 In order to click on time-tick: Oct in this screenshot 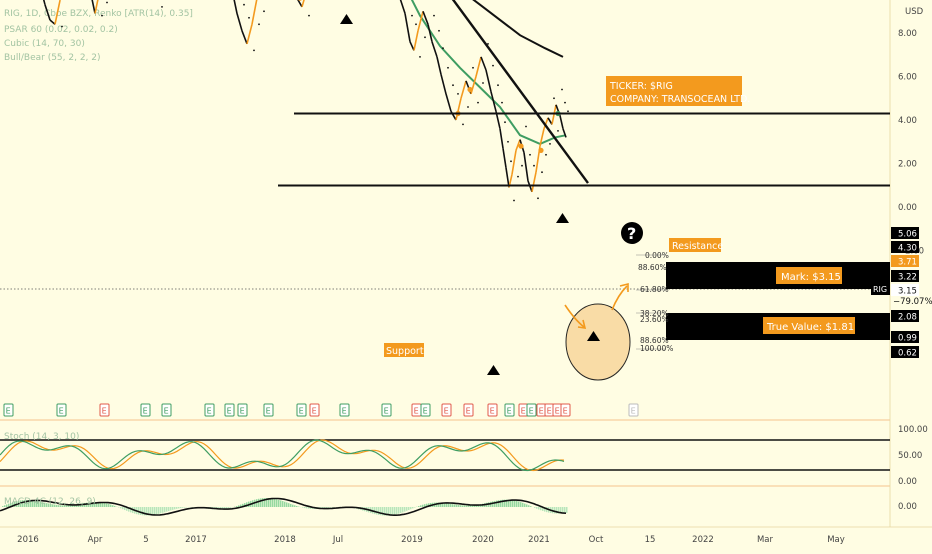, I will do `click(596, 540)`.